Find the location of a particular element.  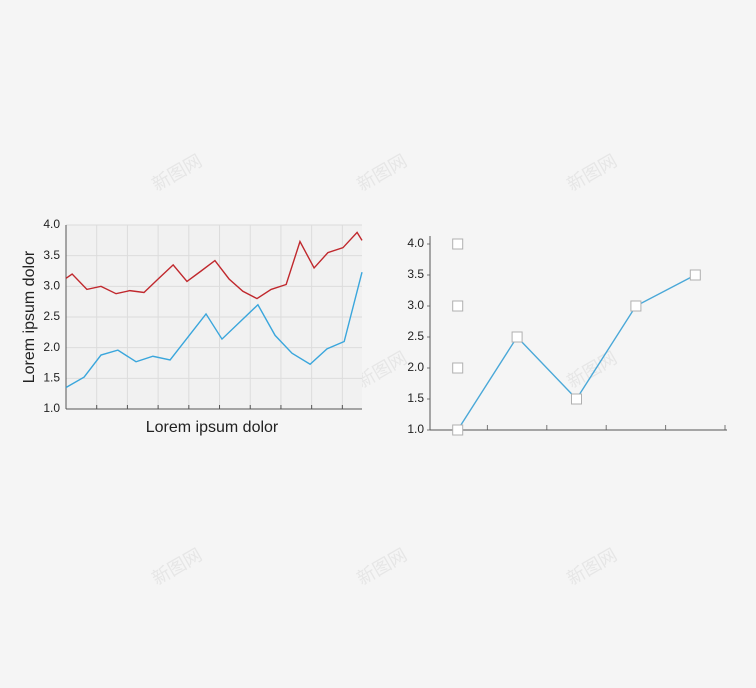

chart-right: 1.0 1.5 2.0 2.5 3.0 3.5 4.0 is located at coordinates (567, 336).